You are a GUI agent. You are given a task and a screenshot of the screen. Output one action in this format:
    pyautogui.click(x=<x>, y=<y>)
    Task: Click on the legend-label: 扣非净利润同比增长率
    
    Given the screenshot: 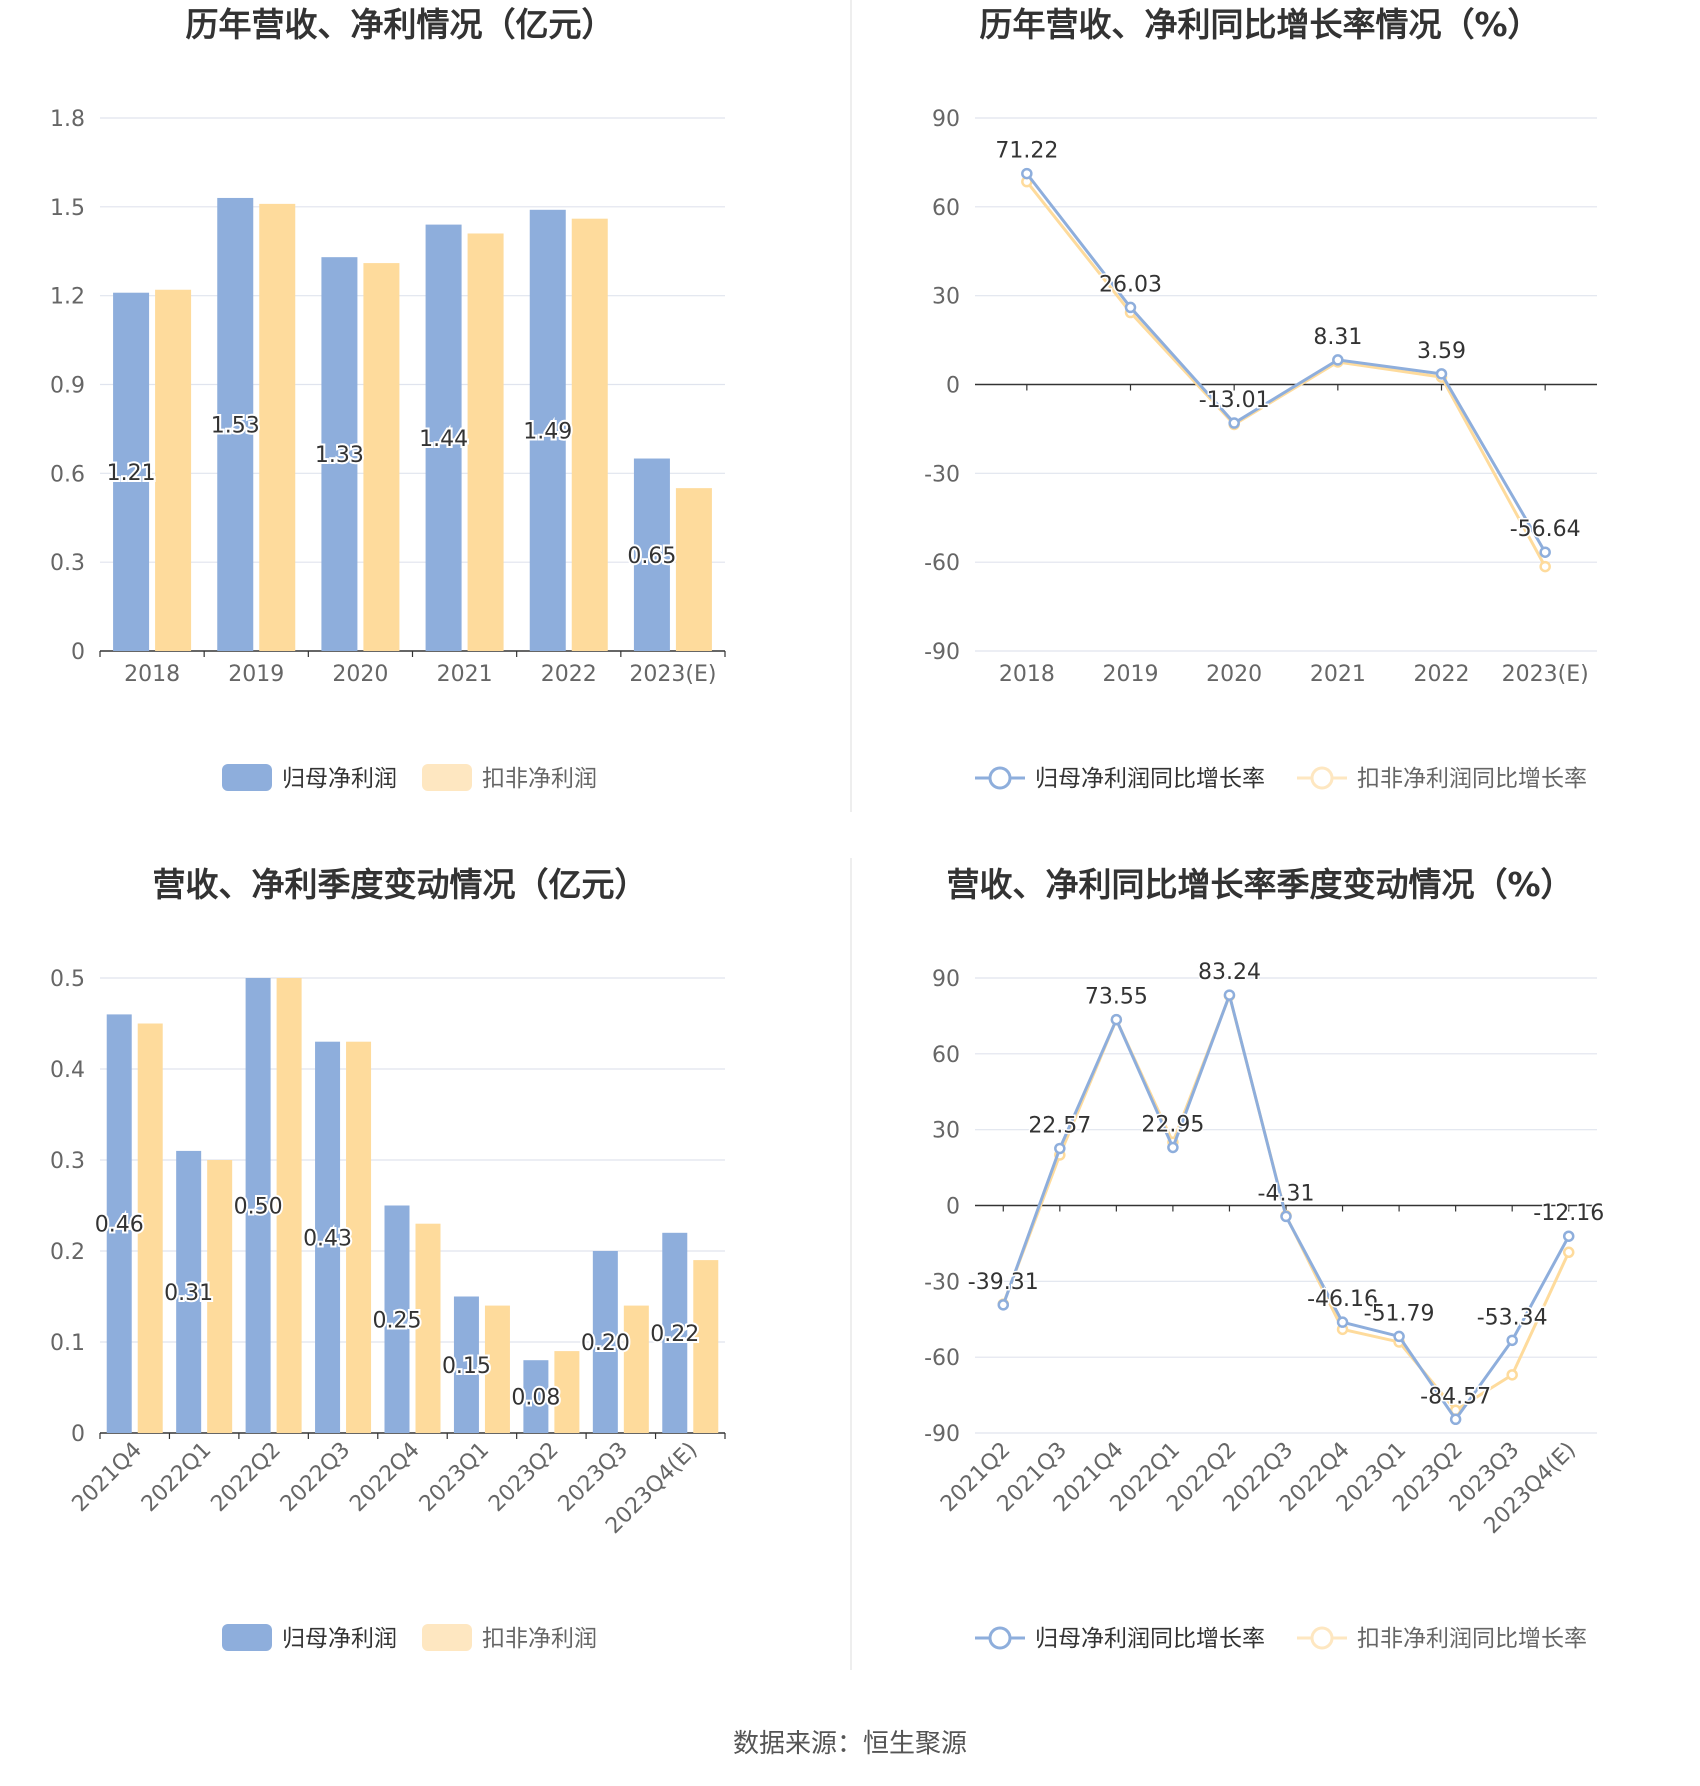 What is the action you would take?
    pyautogui.click(x=1472, y=779)
    